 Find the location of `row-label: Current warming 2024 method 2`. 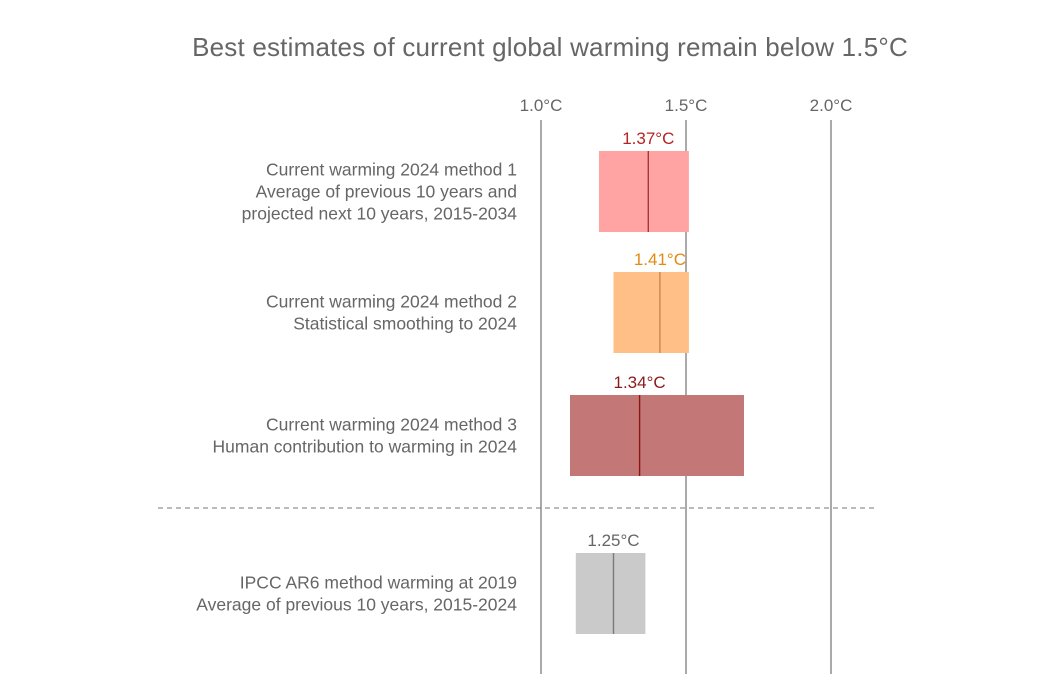

row-label: Current warming 2024 method 2 is located at coordinates (391, 302).